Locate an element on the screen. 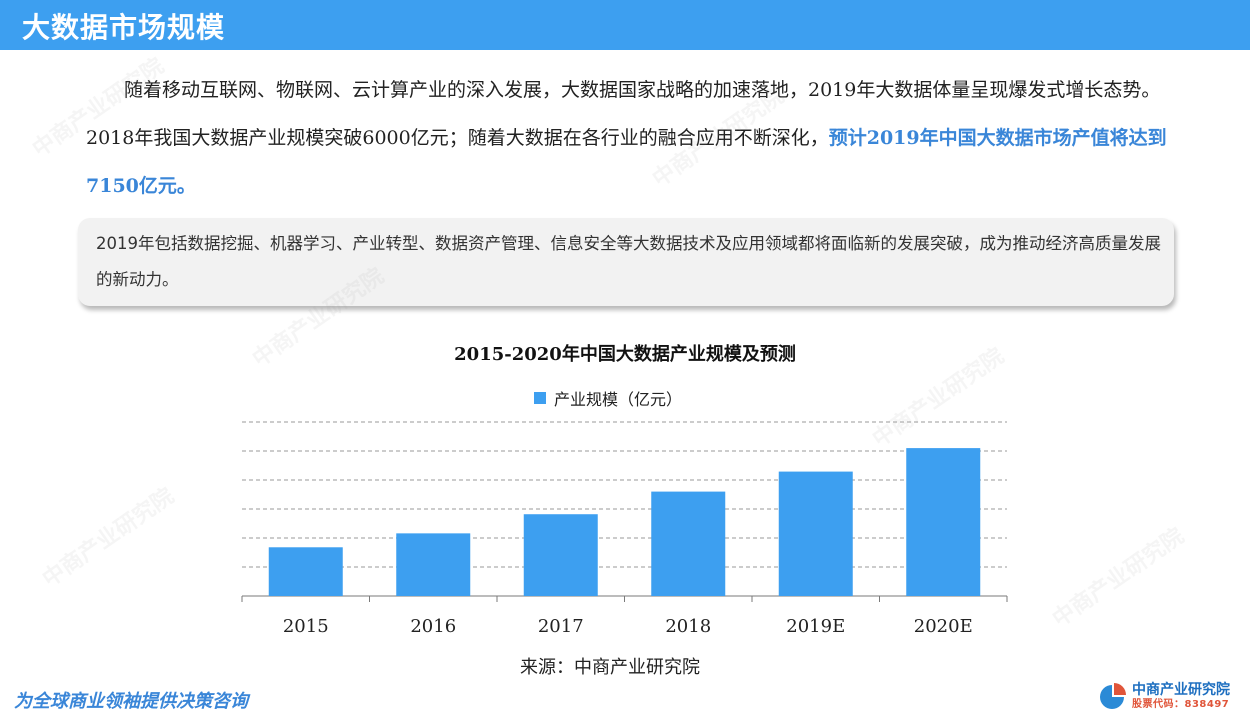  bar-2016 is located at coordinates (433, 564).